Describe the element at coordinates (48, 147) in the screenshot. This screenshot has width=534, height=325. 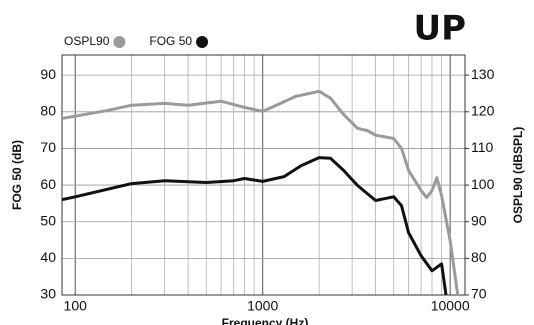
I see `y-tick-label: 70` at that location.